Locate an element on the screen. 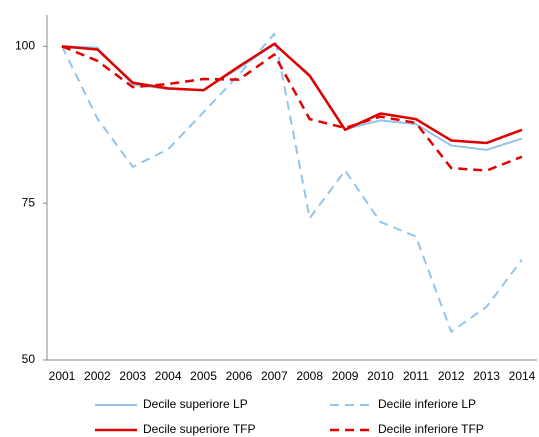 This screenshot has width=539, height=437. x-tick-label: 2005 is located at coordinates (203, 376).